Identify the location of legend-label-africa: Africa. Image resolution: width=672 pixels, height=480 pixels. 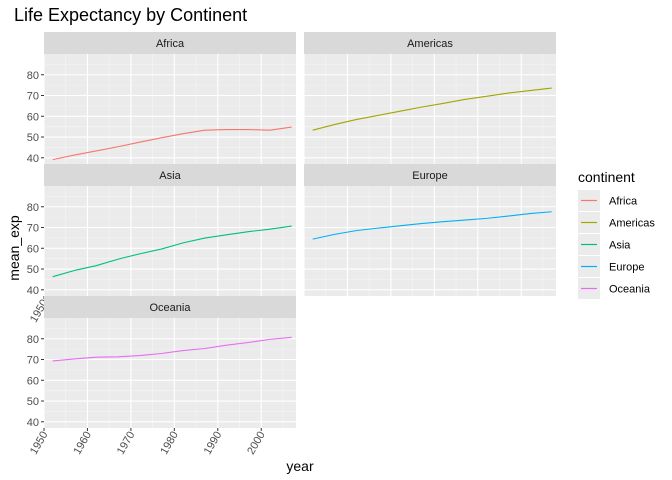
(623, 202).